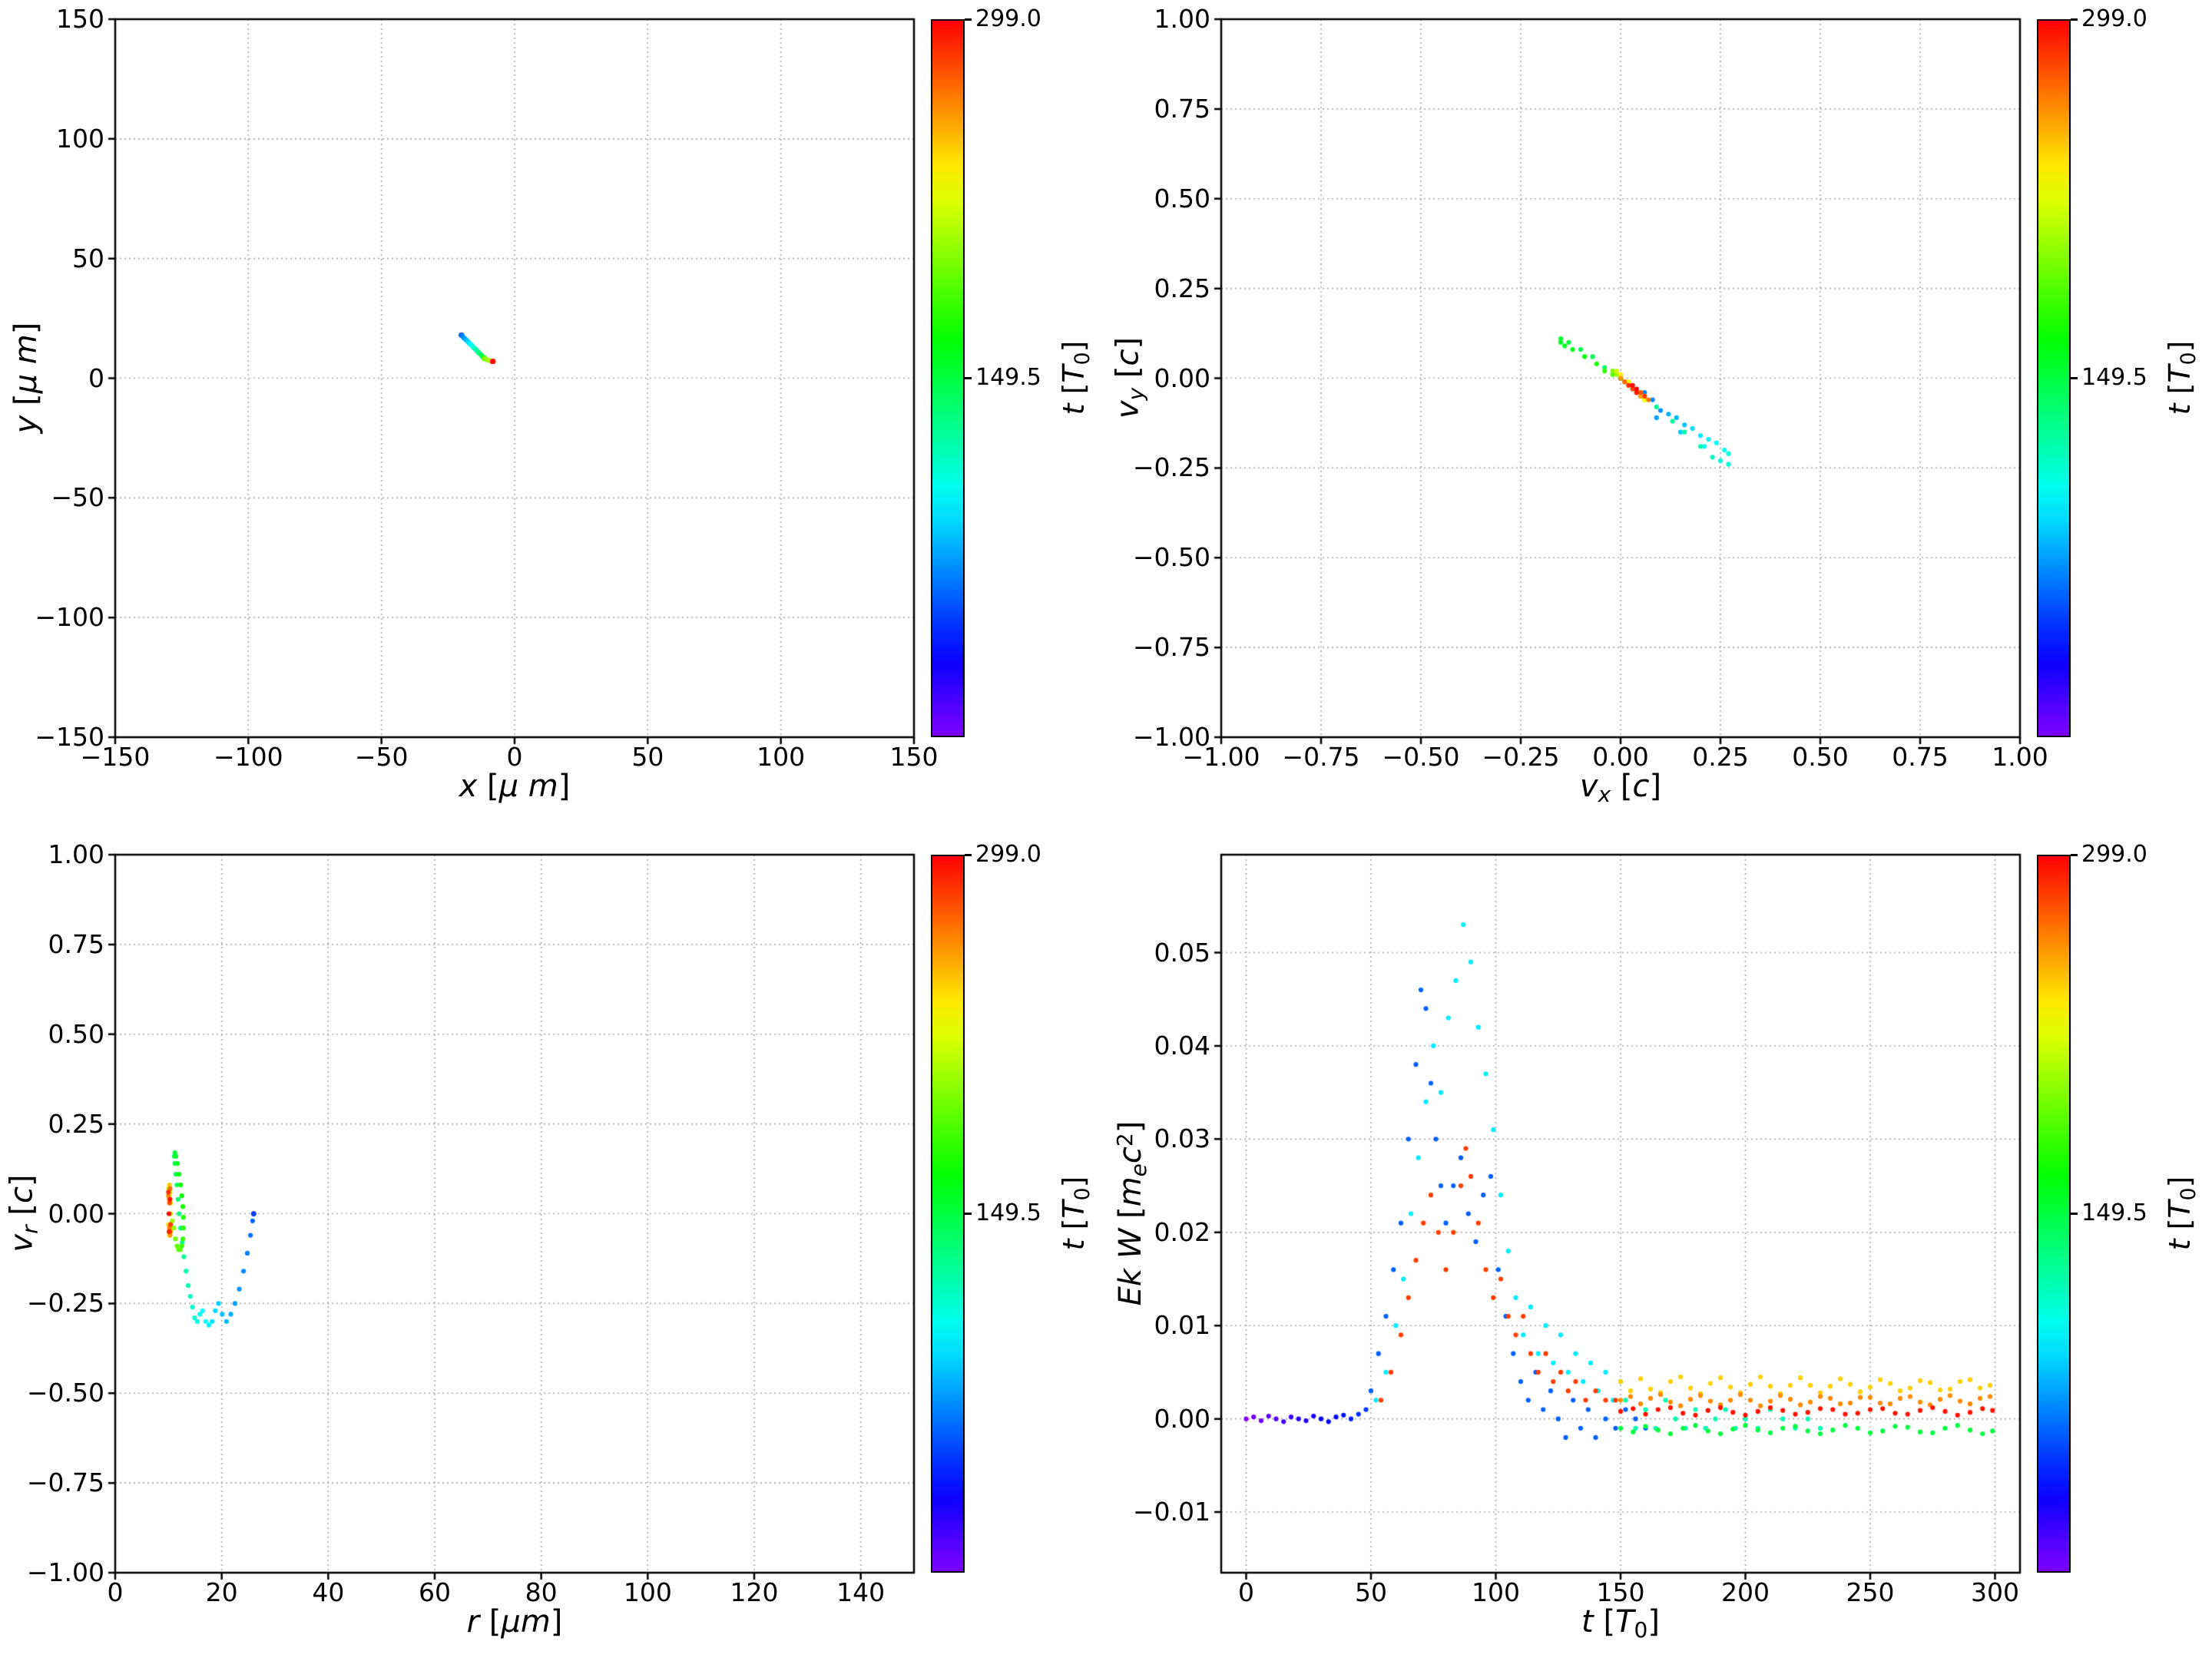 The image size is (2212, 1671). I want to click on y-tick-label: 150, so click(80, 19).